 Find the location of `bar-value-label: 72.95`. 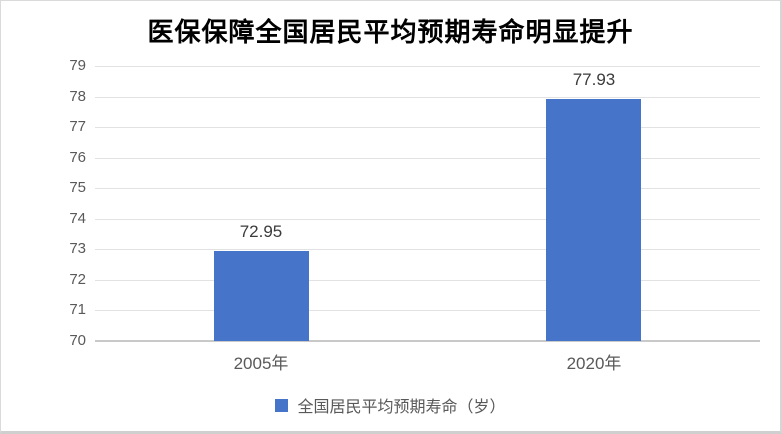

bar-value-label: 72.95 is located at coordinates (261, 231).